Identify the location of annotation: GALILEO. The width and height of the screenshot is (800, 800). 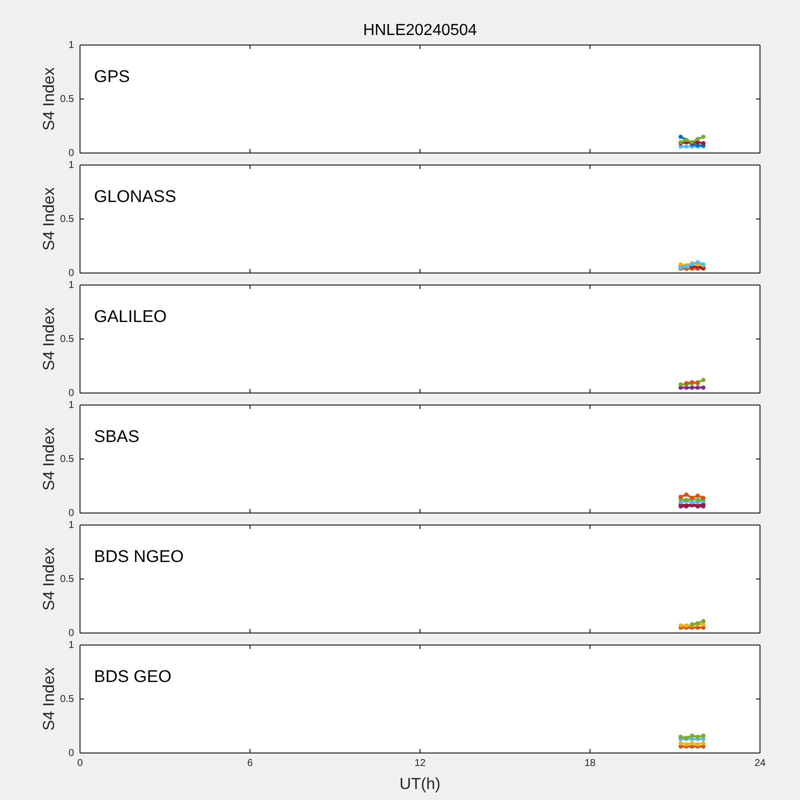
(130, 316).